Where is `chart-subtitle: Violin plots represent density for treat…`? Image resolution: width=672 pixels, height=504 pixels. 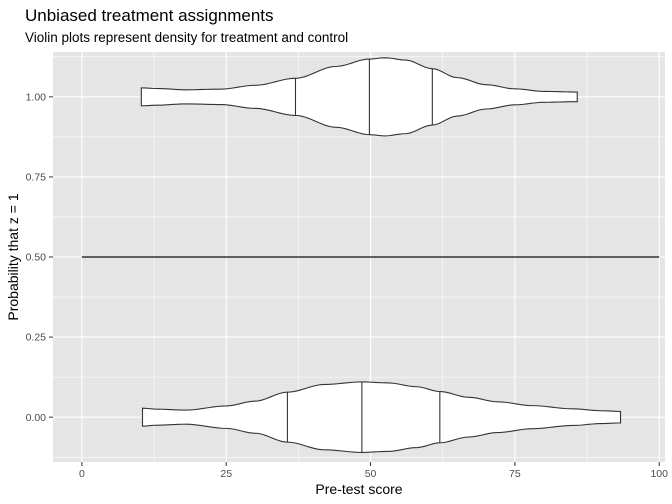
chart-subtitle: Violin plots represent density for treat… is located at coordinates (186, 37).